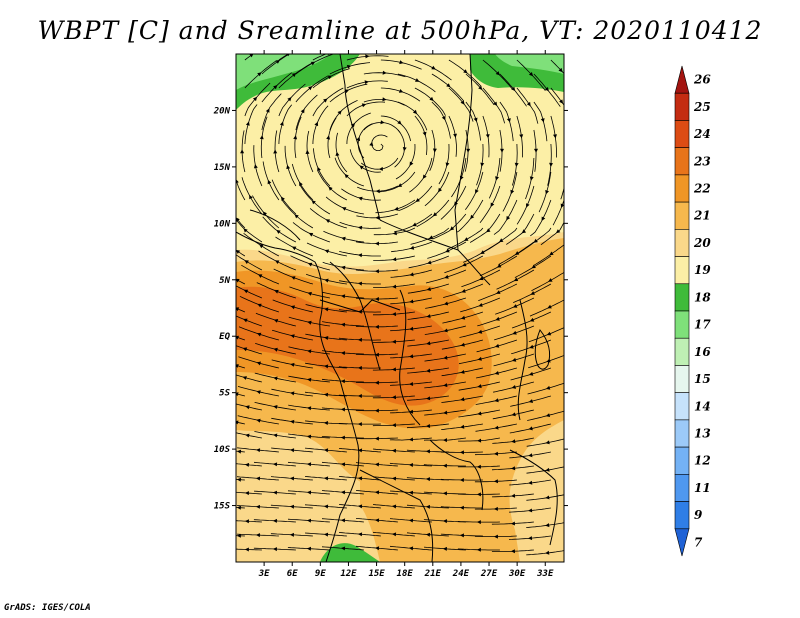 The image size is (800, 618). What do you see at coordinates (222, 168) in the screenshot?
I see `lat-tick-label: 15N` at bounding box center [222, 168].